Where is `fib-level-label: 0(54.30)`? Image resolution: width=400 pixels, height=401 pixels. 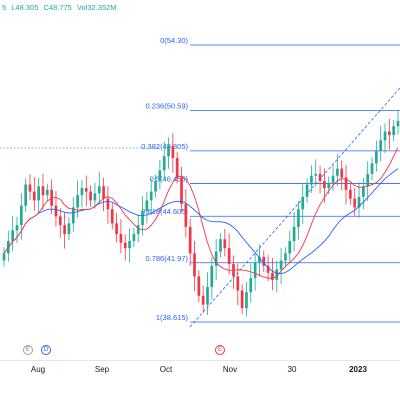 fib-level-label: 0(54.30) is located at coordinates (174, 40).